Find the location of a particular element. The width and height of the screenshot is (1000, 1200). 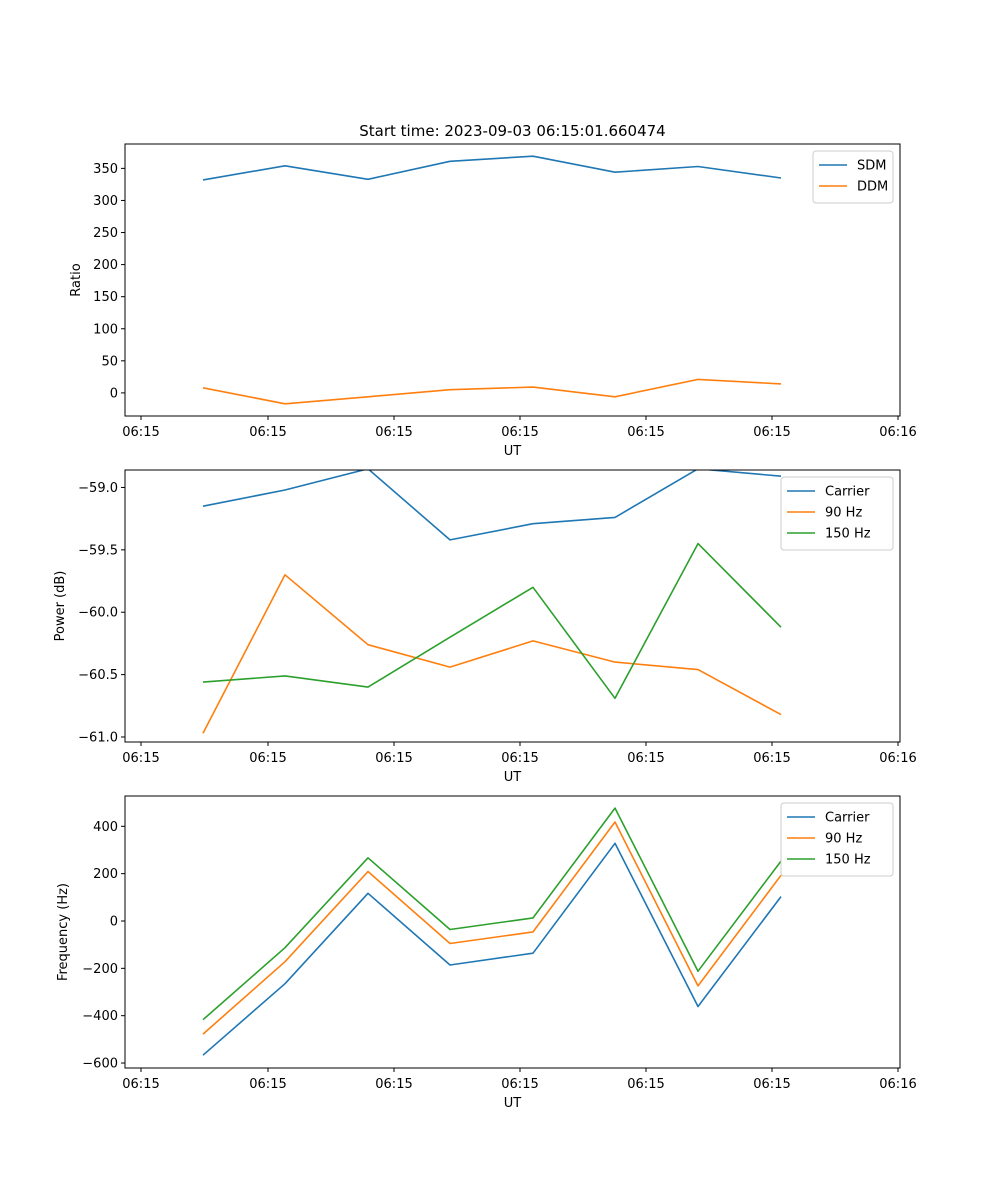

y-tick-label: 300 is located at coordinates (105, 201).